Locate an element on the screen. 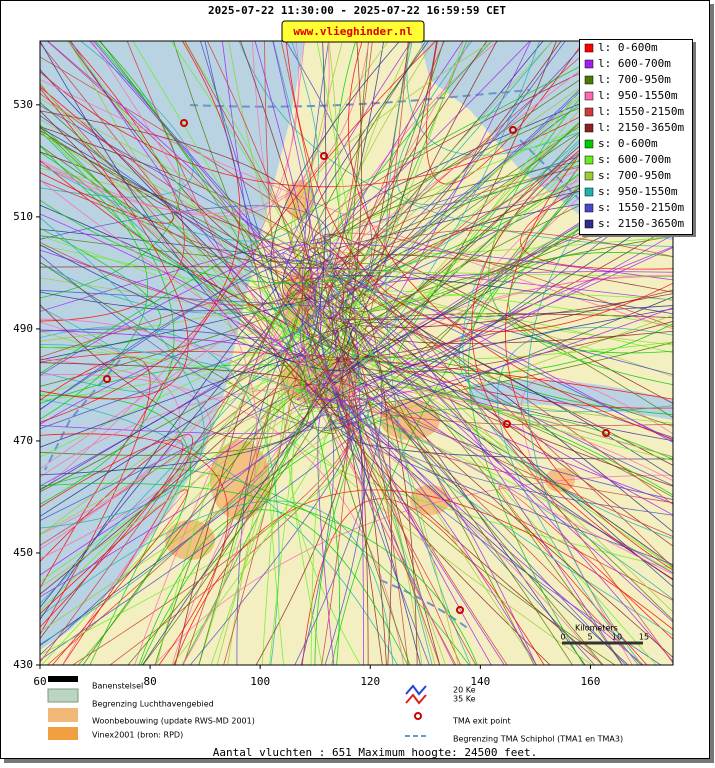 Image resolution: width=715 pixels, height=768 pixels. key-label: 20 Ke is located at coordinates (464, 690).